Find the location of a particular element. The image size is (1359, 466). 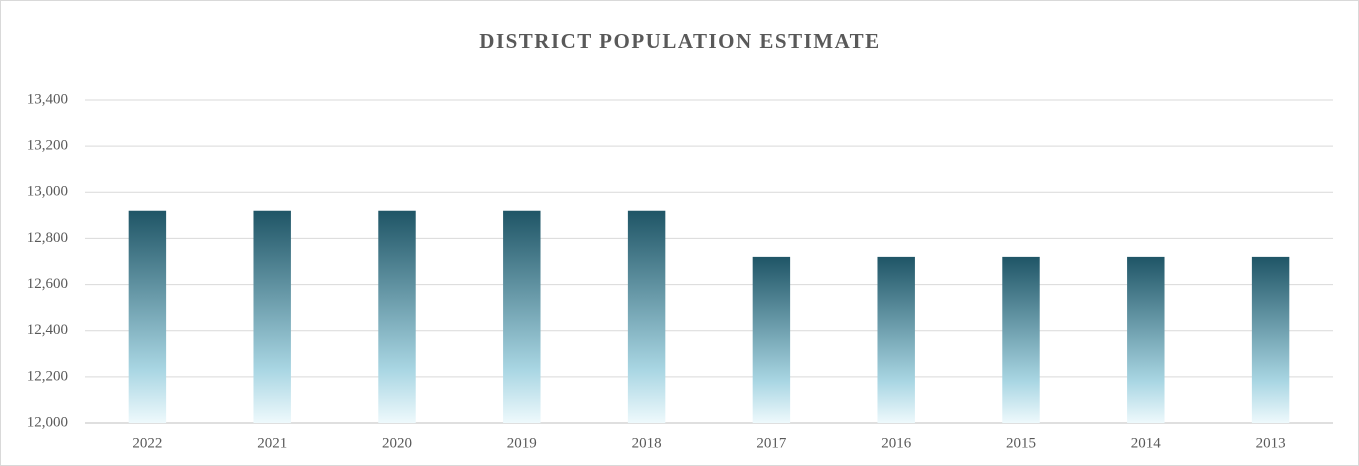

y-tick-label: 13,000 is located at coordinates (47, 192).